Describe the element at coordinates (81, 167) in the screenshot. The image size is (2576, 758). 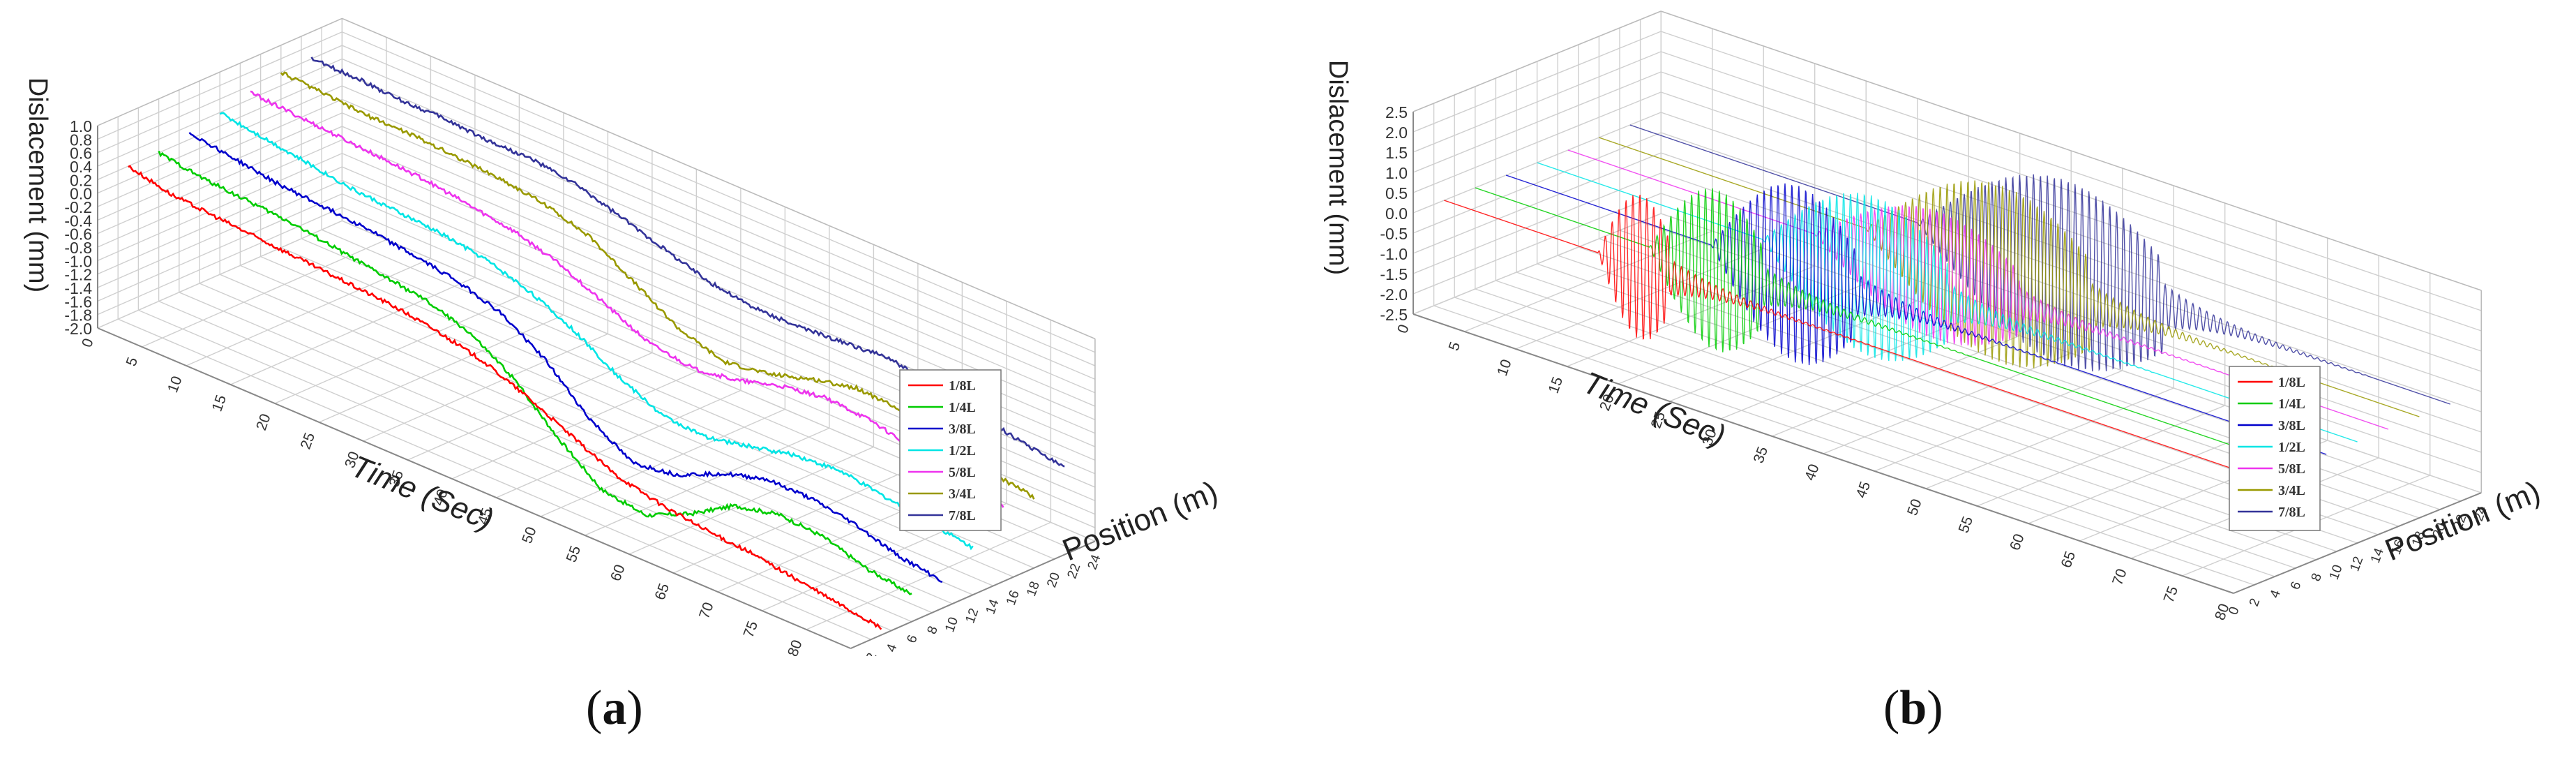
I see `z-tick-label: 0.4` at that location.